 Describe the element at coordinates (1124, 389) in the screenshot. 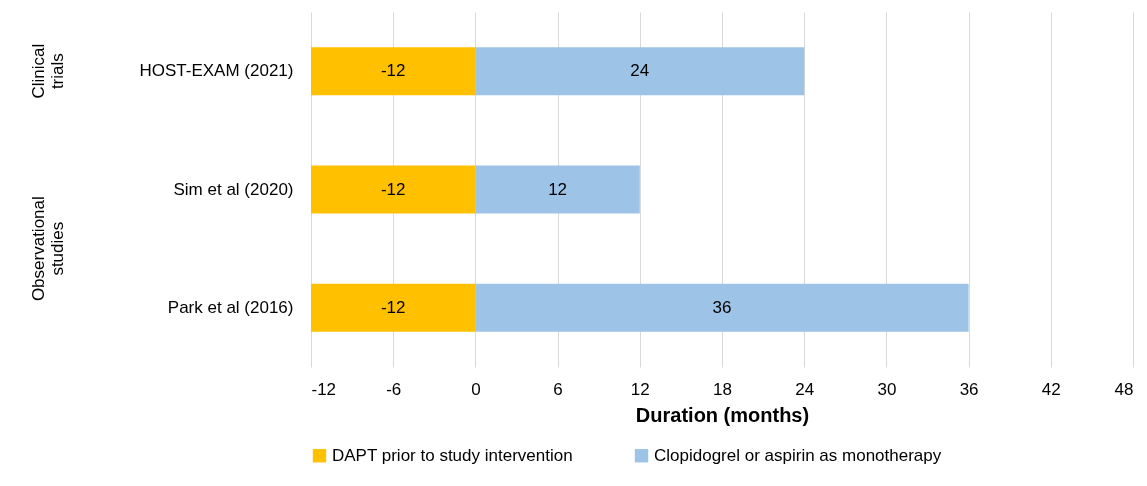

I see `x-tick-label: 48` at that location.